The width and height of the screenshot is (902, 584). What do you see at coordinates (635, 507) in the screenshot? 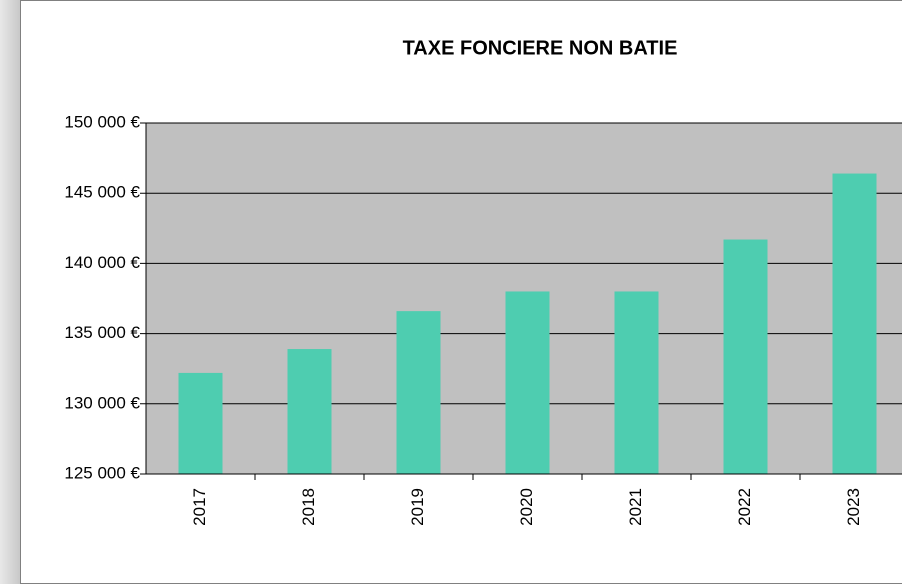
I see `x-tick-label: 2021` at bounding box center [635, 507].